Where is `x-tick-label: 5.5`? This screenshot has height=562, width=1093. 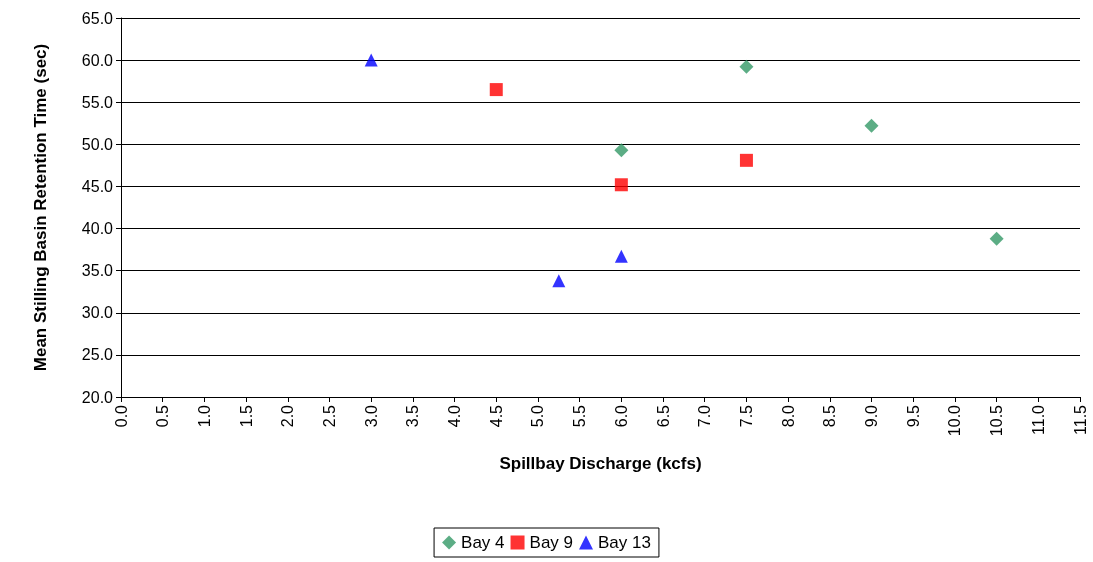 x-tick-label: 5.5 is located at coordinates (580, 416).